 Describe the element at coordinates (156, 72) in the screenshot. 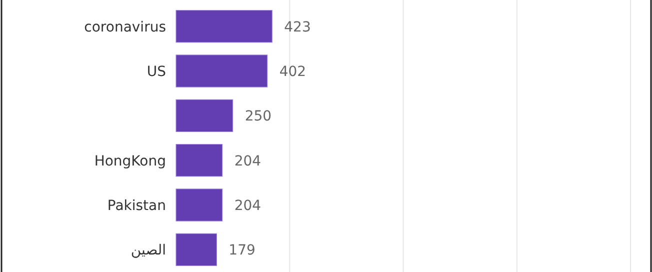

I see `y-tick-label: US` at that location.